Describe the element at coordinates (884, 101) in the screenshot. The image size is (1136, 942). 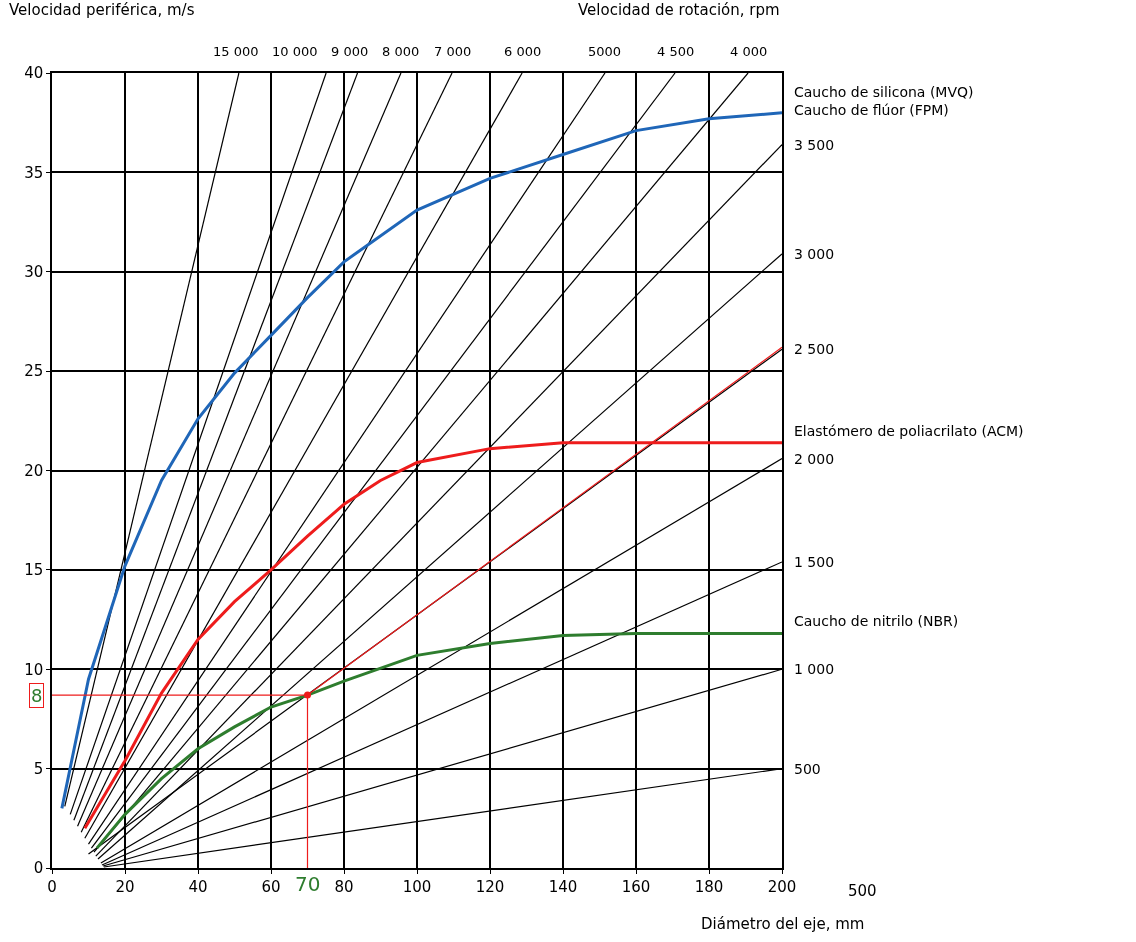
I see `series-label: Caucho de silicona (MVQ) Caucho de flúor (FPM)` at that location.